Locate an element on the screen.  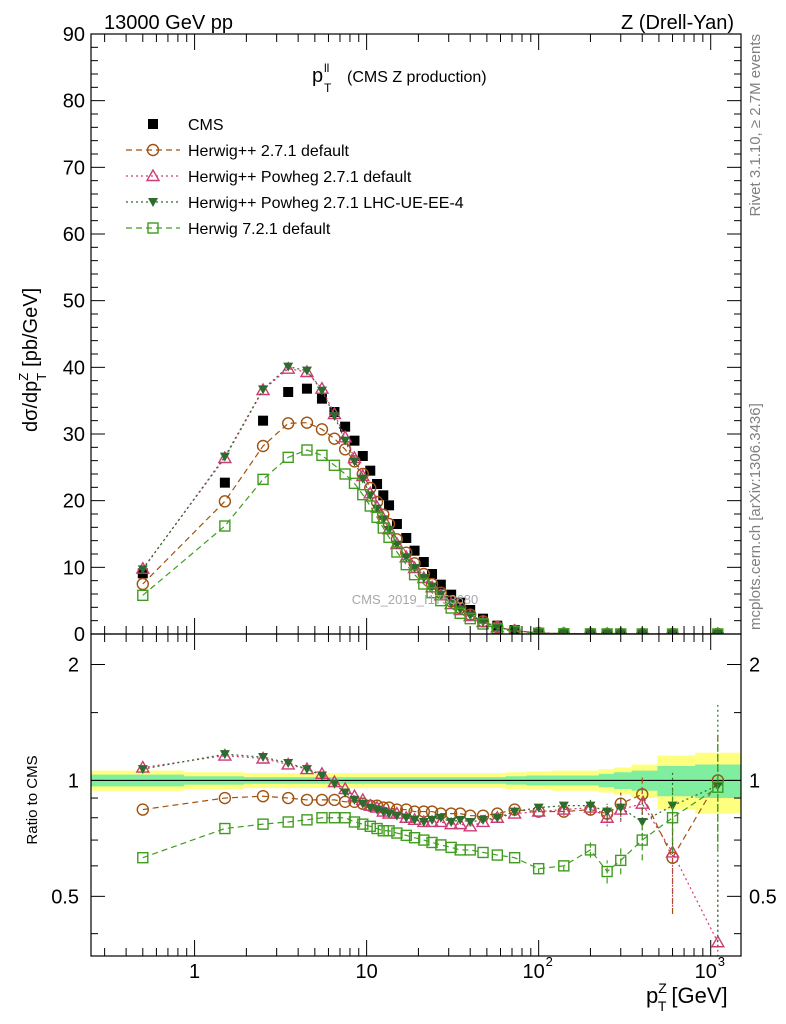
ratio-y-label: Ratio to CMS is located at coordinates (32, 799).